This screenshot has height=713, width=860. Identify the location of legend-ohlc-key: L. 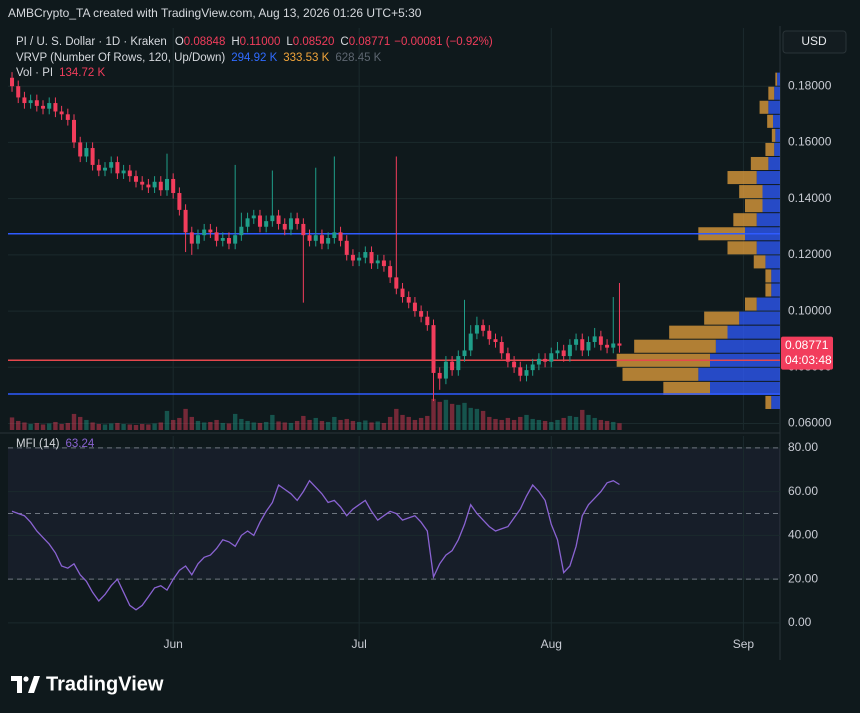
(289, 42).